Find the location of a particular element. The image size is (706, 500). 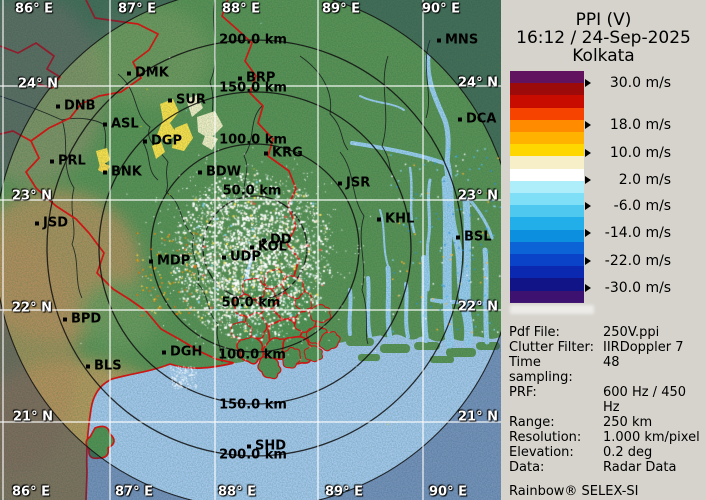

legend-artifact is located at coordinates (552, 309).